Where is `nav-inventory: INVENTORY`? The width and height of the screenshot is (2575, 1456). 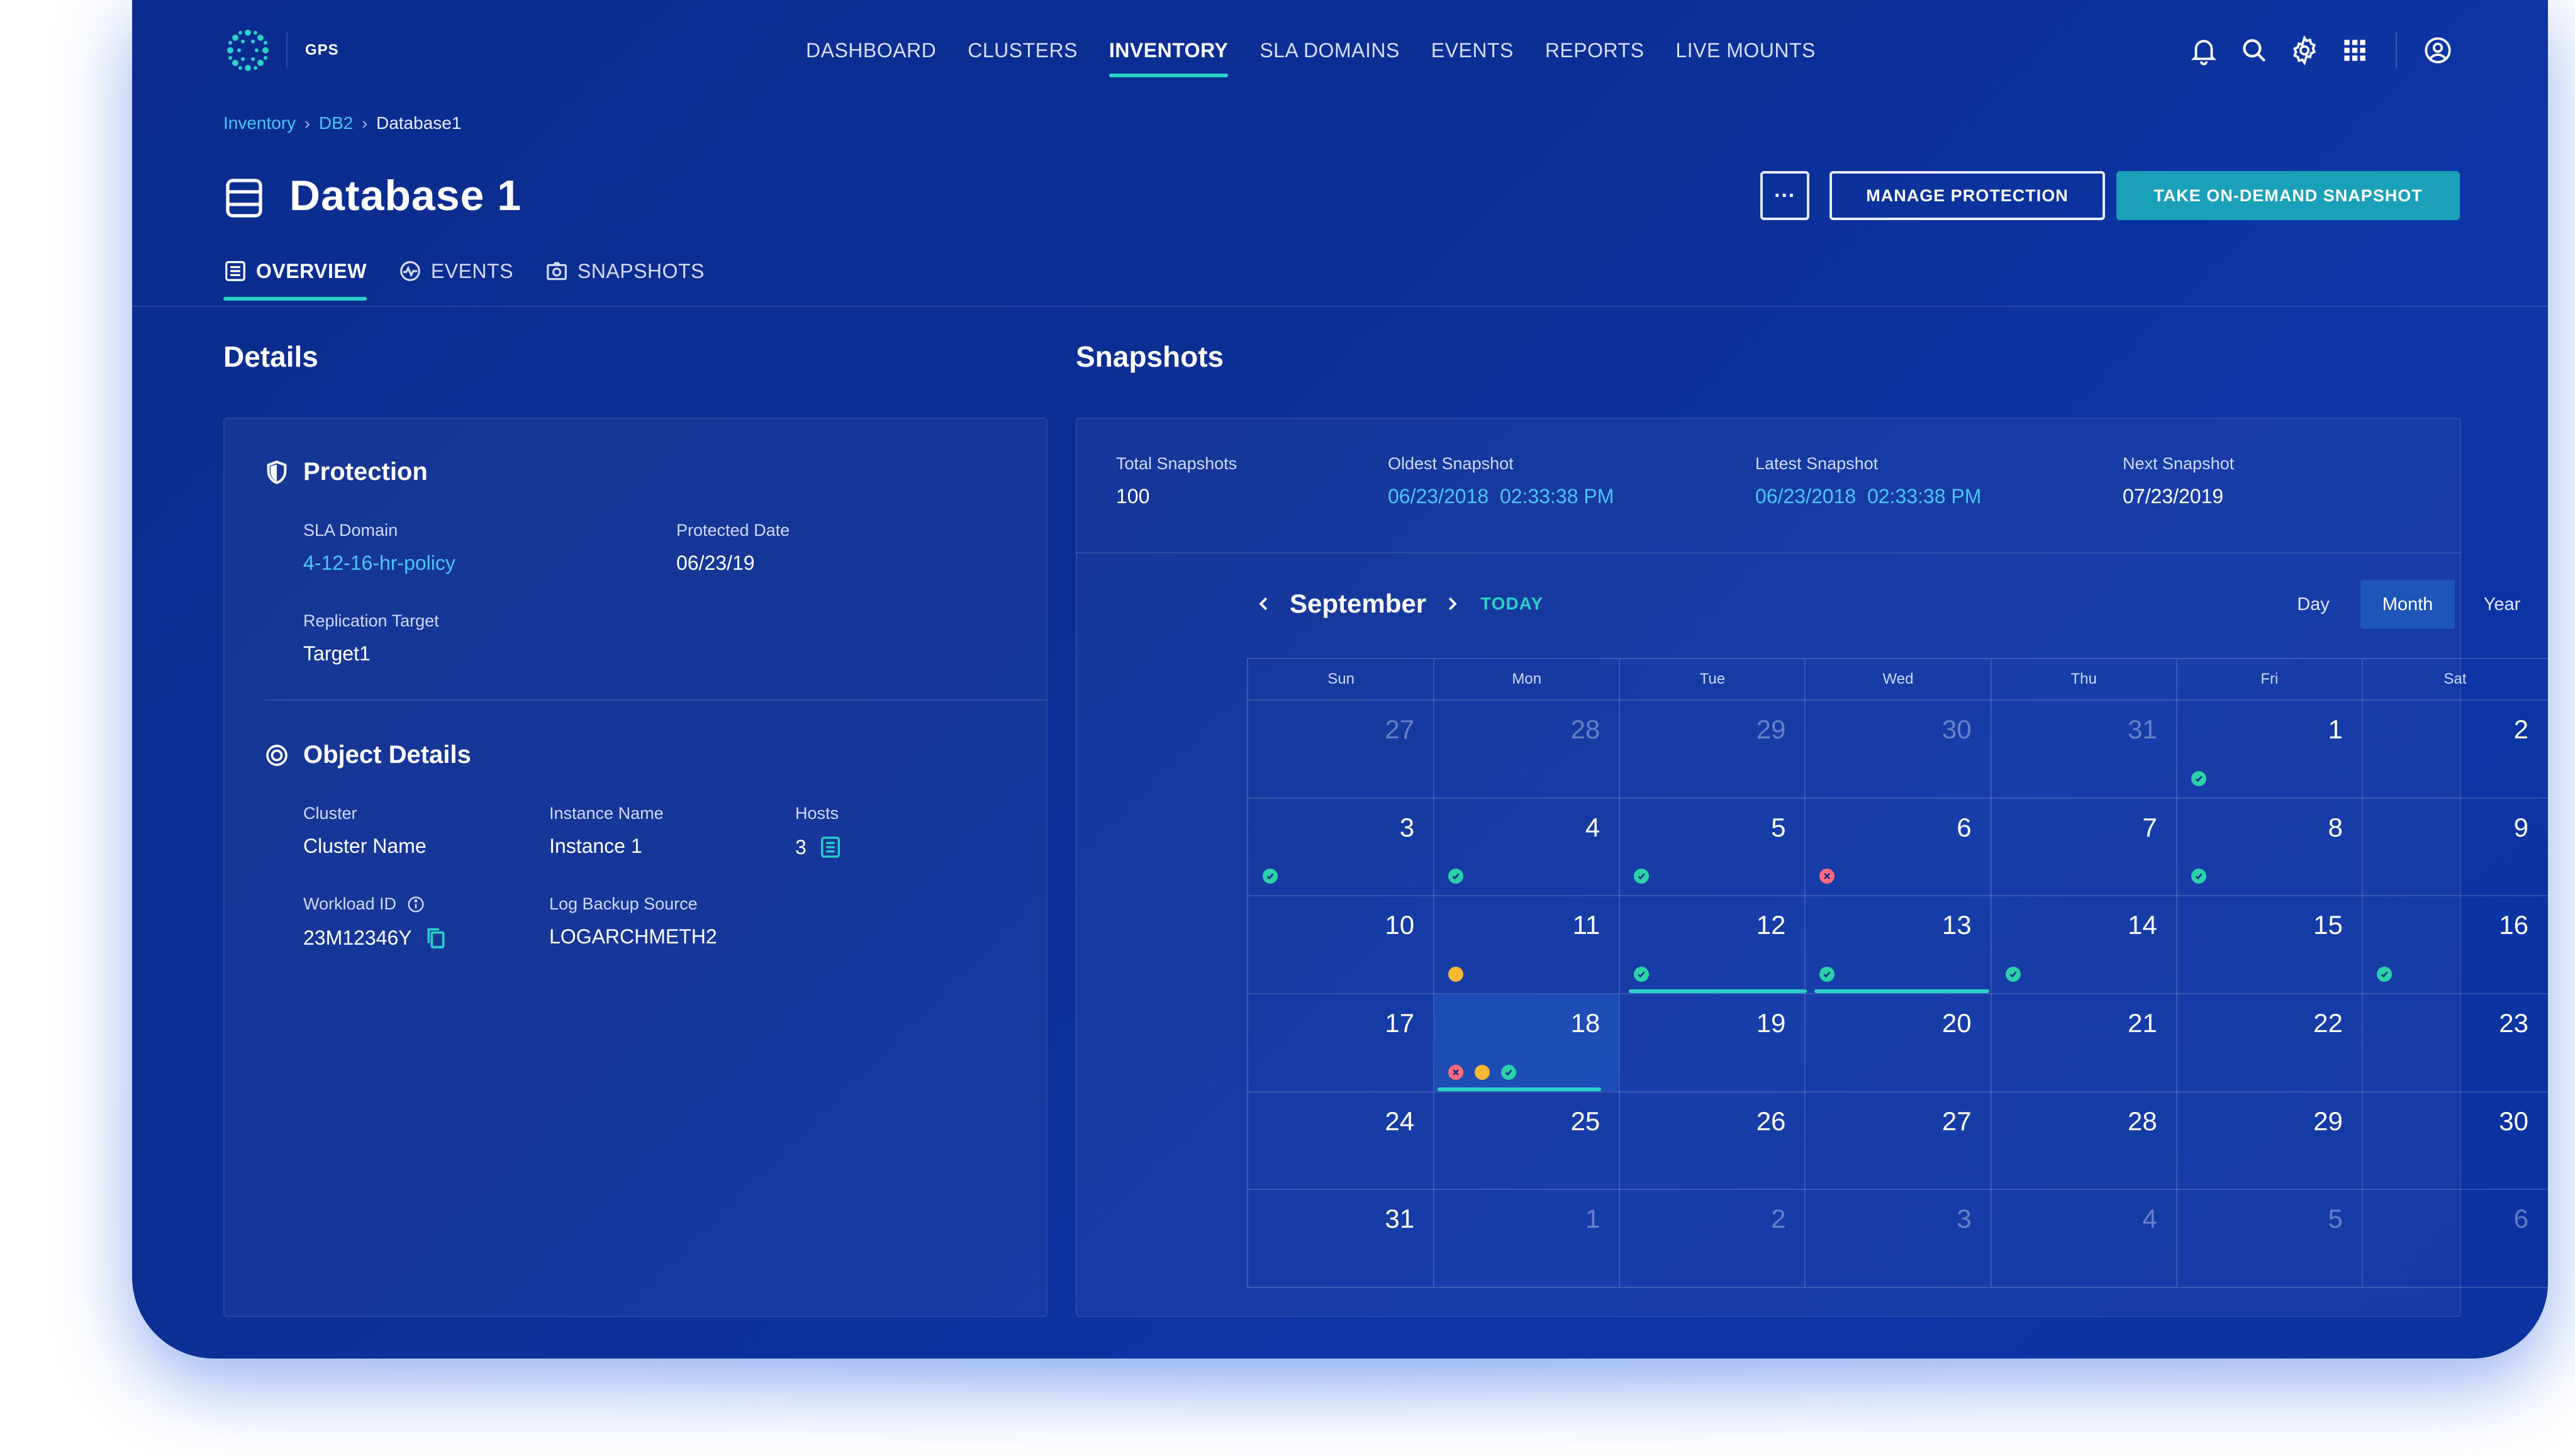
nav-inventory: INVENTORY is located at coordinates (1169, 55).